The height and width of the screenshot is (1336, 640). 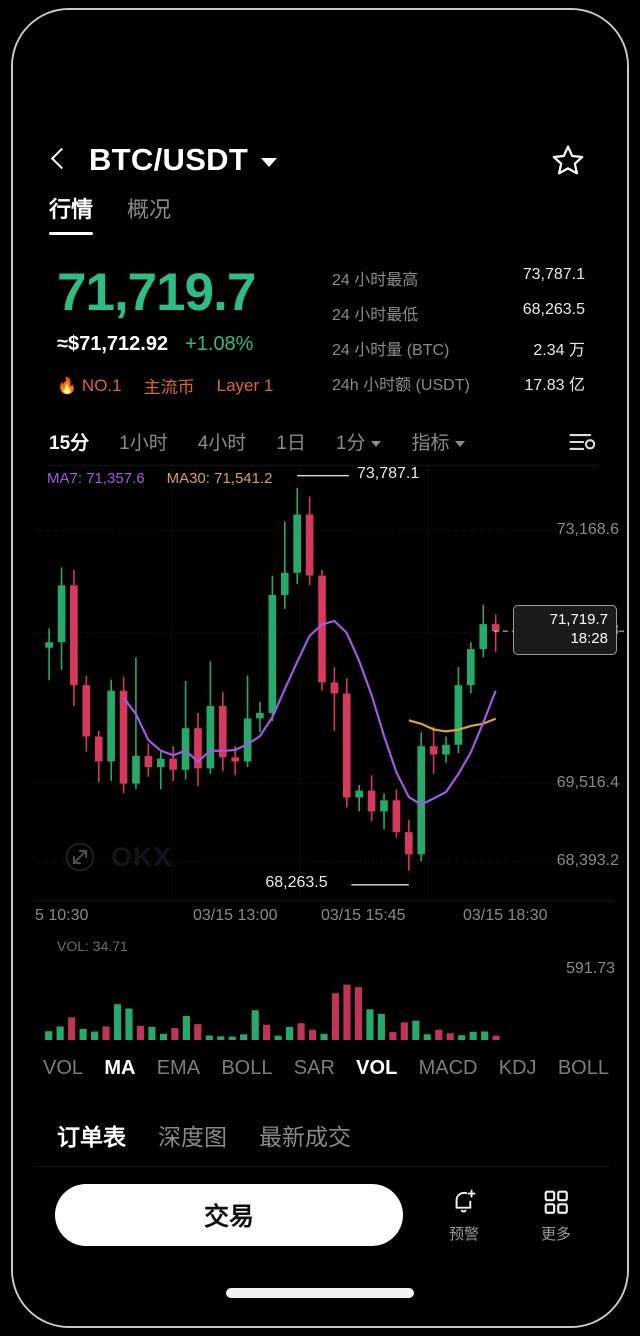 What do you see at coordinates (92, 946) in the screenshot?
I see `volume-label: VOL: 34.71` at bounding box center [92, 946].